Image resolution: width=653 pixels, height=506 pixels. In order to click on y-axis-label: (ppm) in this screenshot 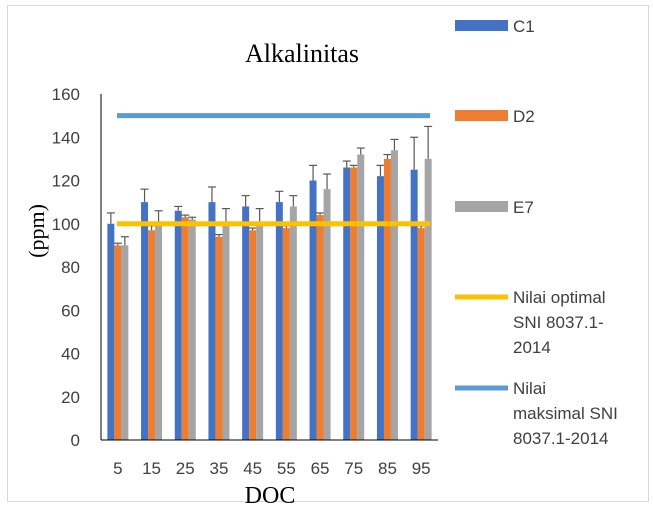, I will do `click(36, 231)`.